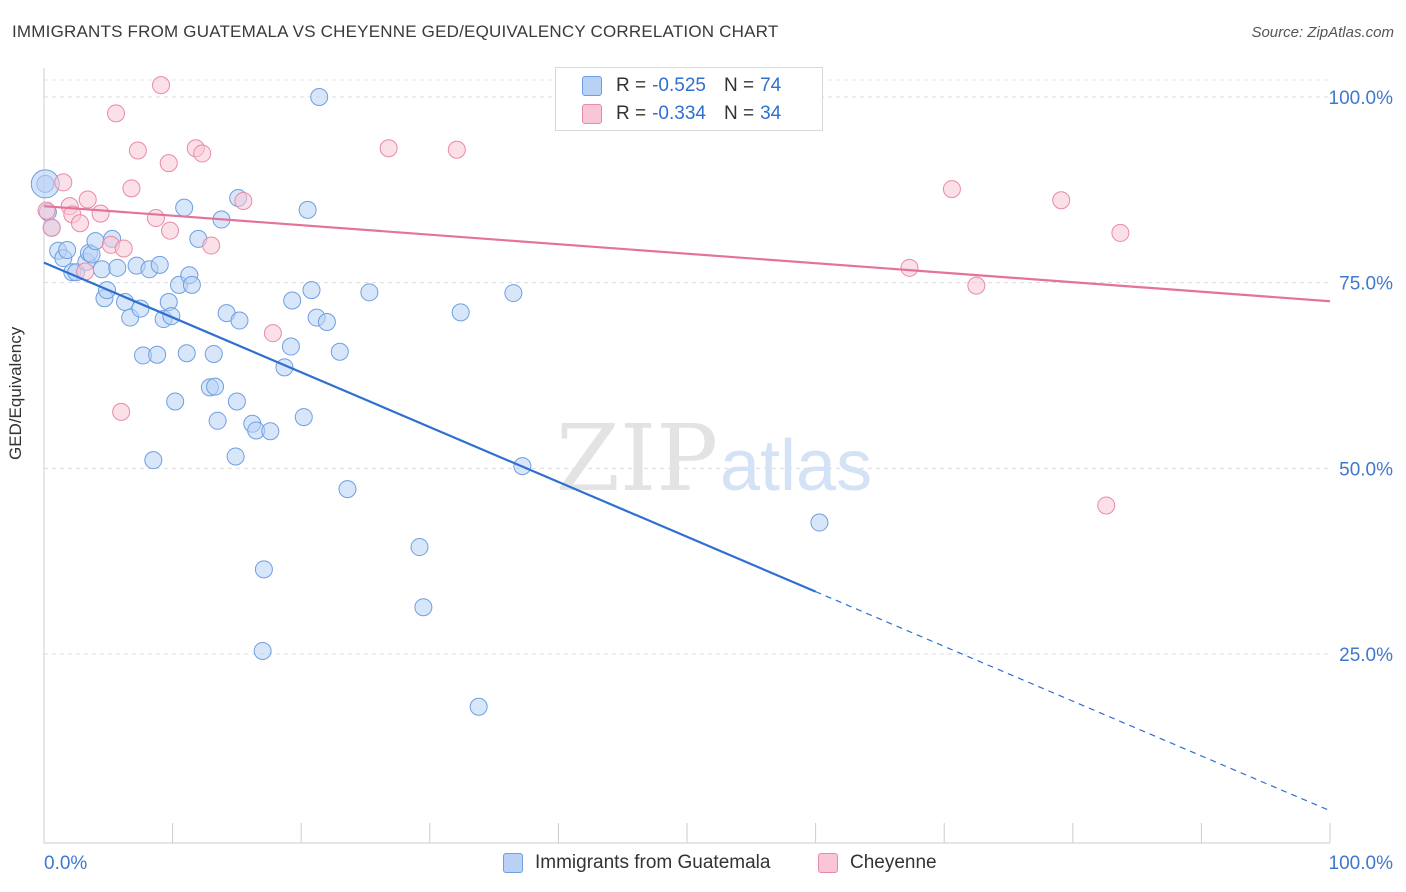  Describe the element at coordinates (1366, 469) in the screenshot. I see `y-tick-label: 50.0%` at that location.